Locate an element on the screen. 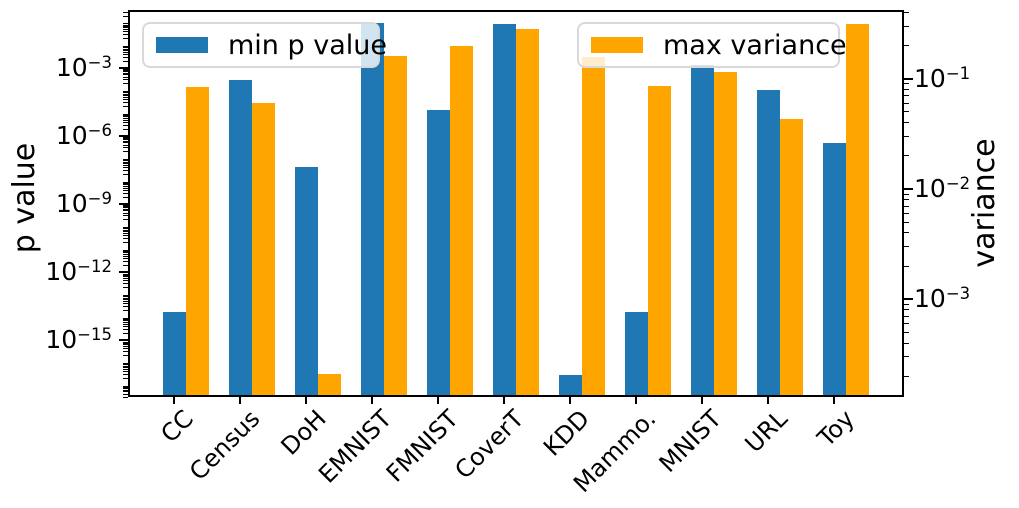 The width and height of the screenshot is (1019, 508). legend-label-min-p-value: min p value is located at coordinates (307, 45).